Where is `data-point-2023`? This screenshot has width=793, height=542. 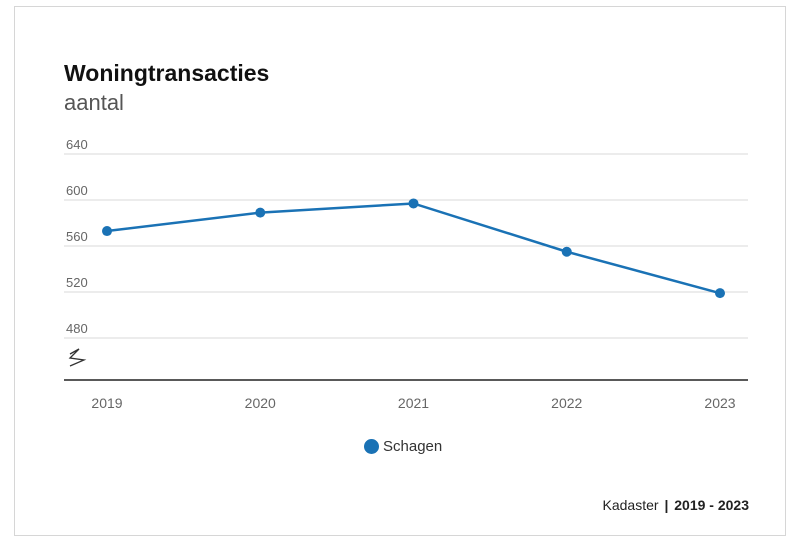 data-point-2023 is located at coordinates (720, 293).